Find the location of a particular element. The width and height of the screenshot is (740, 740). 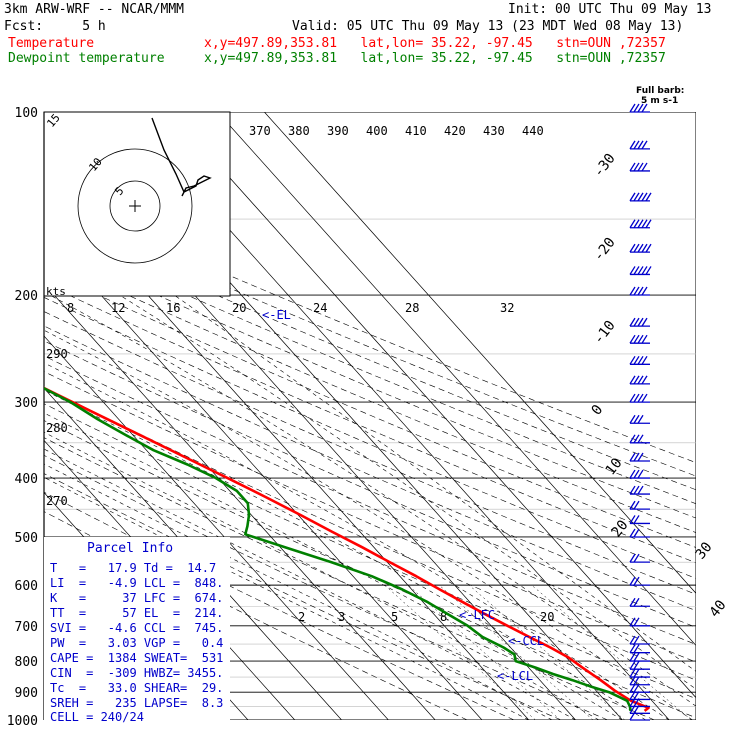

pressure-label: 1000 is located at coordinates (22, 721).